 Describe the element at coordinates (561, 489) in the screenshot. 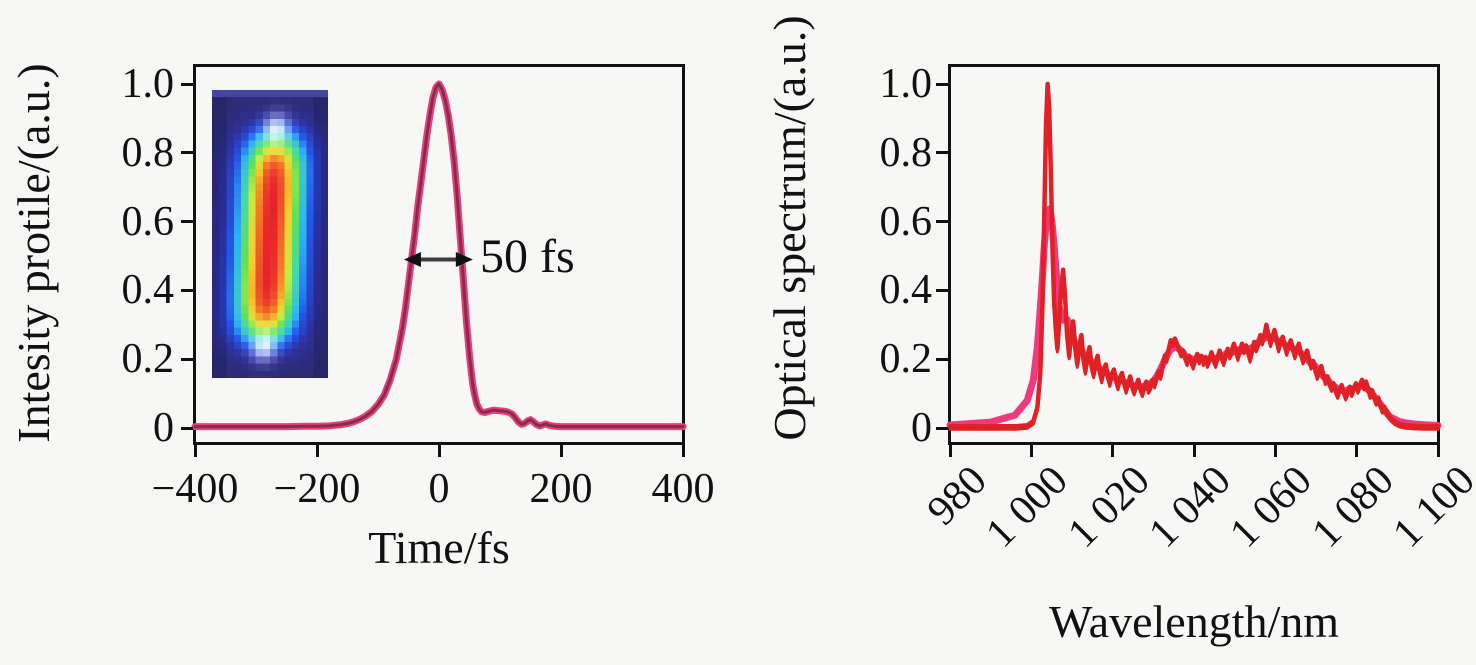

I see `x-tick-label: 200` at that location.